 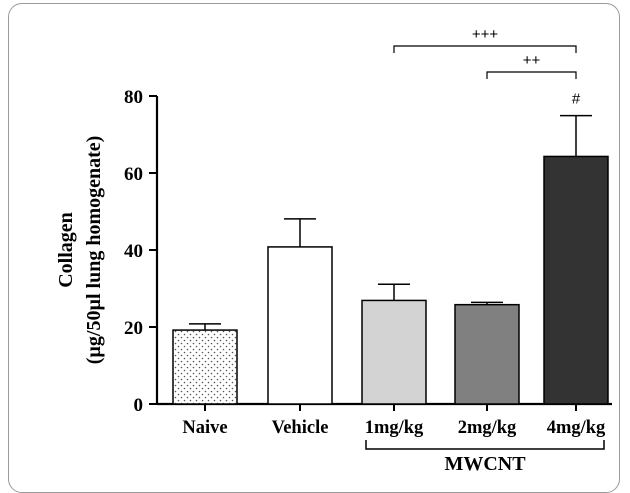 What do you see at coordinates (485, 464) in the screenshot?
I see `mwcnt-group-label: MWCNT` at bounding box center [485, 464].